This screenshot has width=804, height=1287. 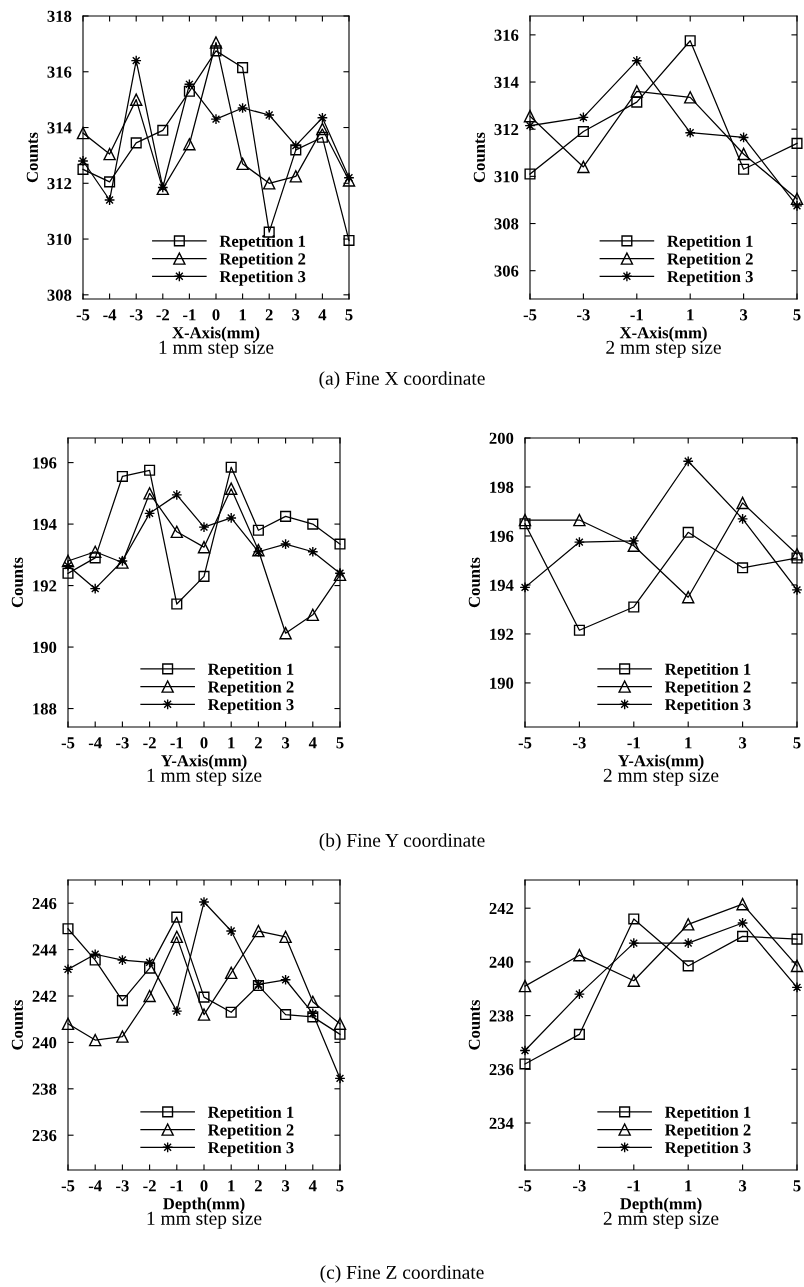 I want to click on y-tick-label: 198, so click(x=502, y=487).